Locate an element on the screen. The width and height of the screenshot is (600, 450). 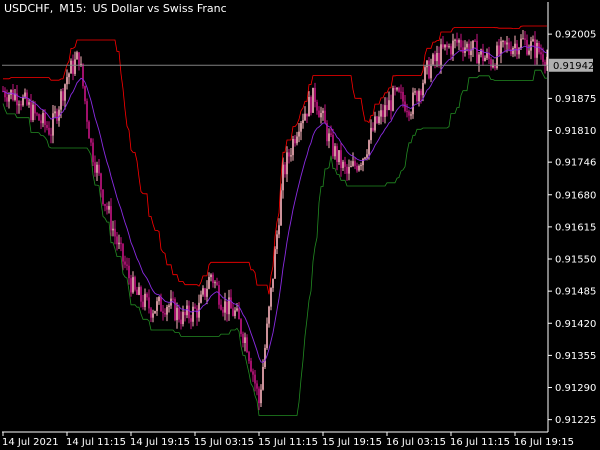
price-tick-label: 0.91420 is located at coordinates (575, 324).